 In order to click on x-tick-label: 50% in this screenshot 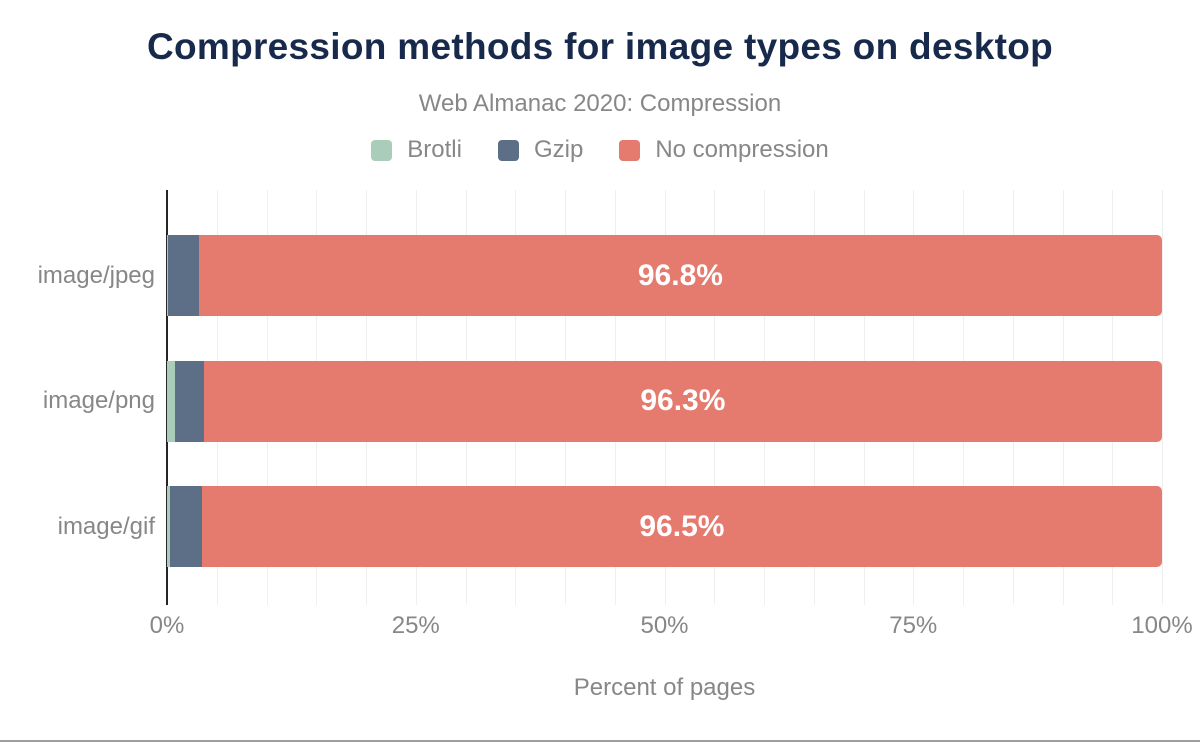, I will do `click(664, 625)`.